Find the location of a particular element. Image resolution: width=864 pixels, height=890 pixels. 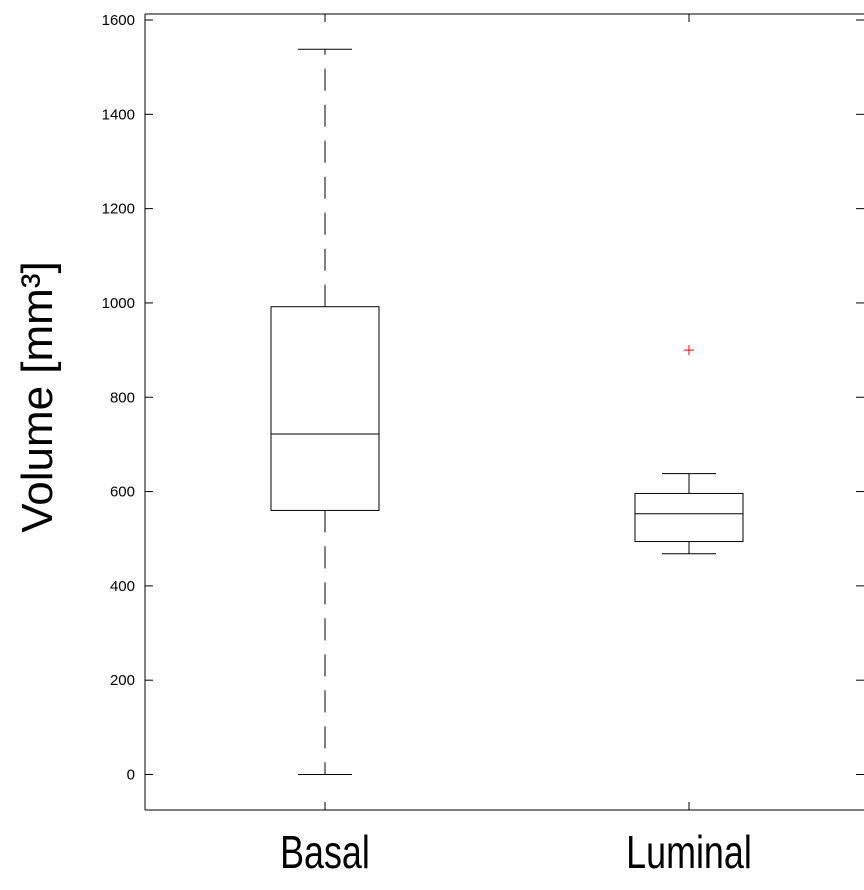

y-tick-label: 1200 is located at coordinates (118, 209).